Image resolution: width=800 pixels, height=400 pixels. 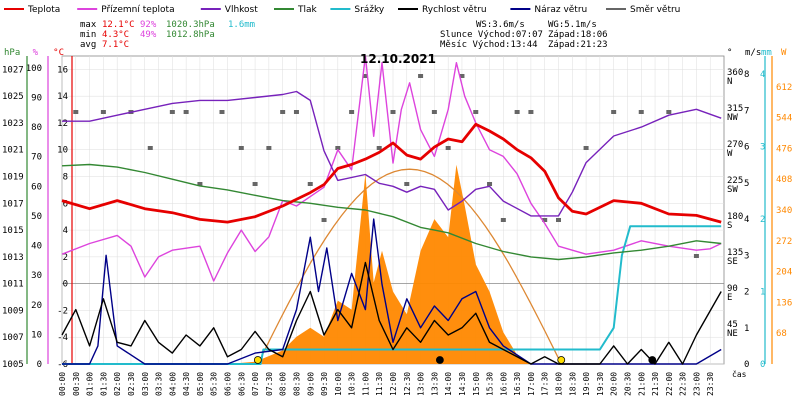 I want to click on humidity-tick-label: 90, so click(x=36, y=98).